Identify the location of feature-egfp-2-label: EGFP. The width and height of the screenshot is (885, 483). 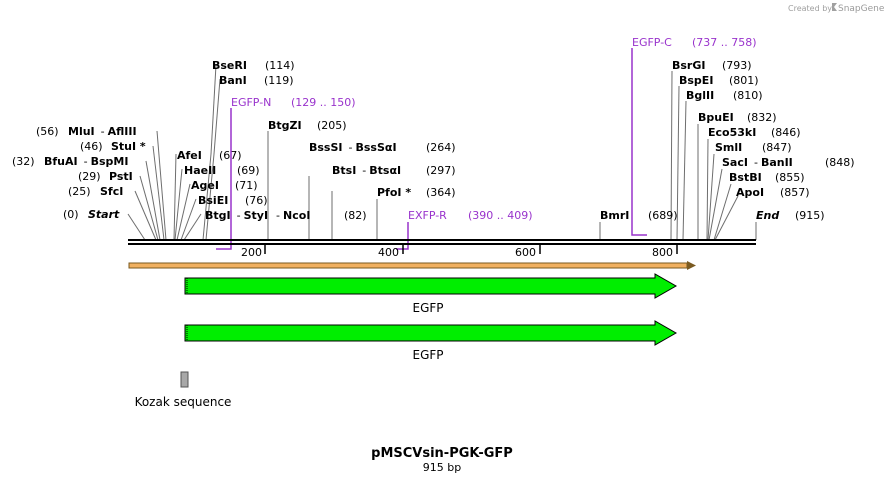
(427, 355).